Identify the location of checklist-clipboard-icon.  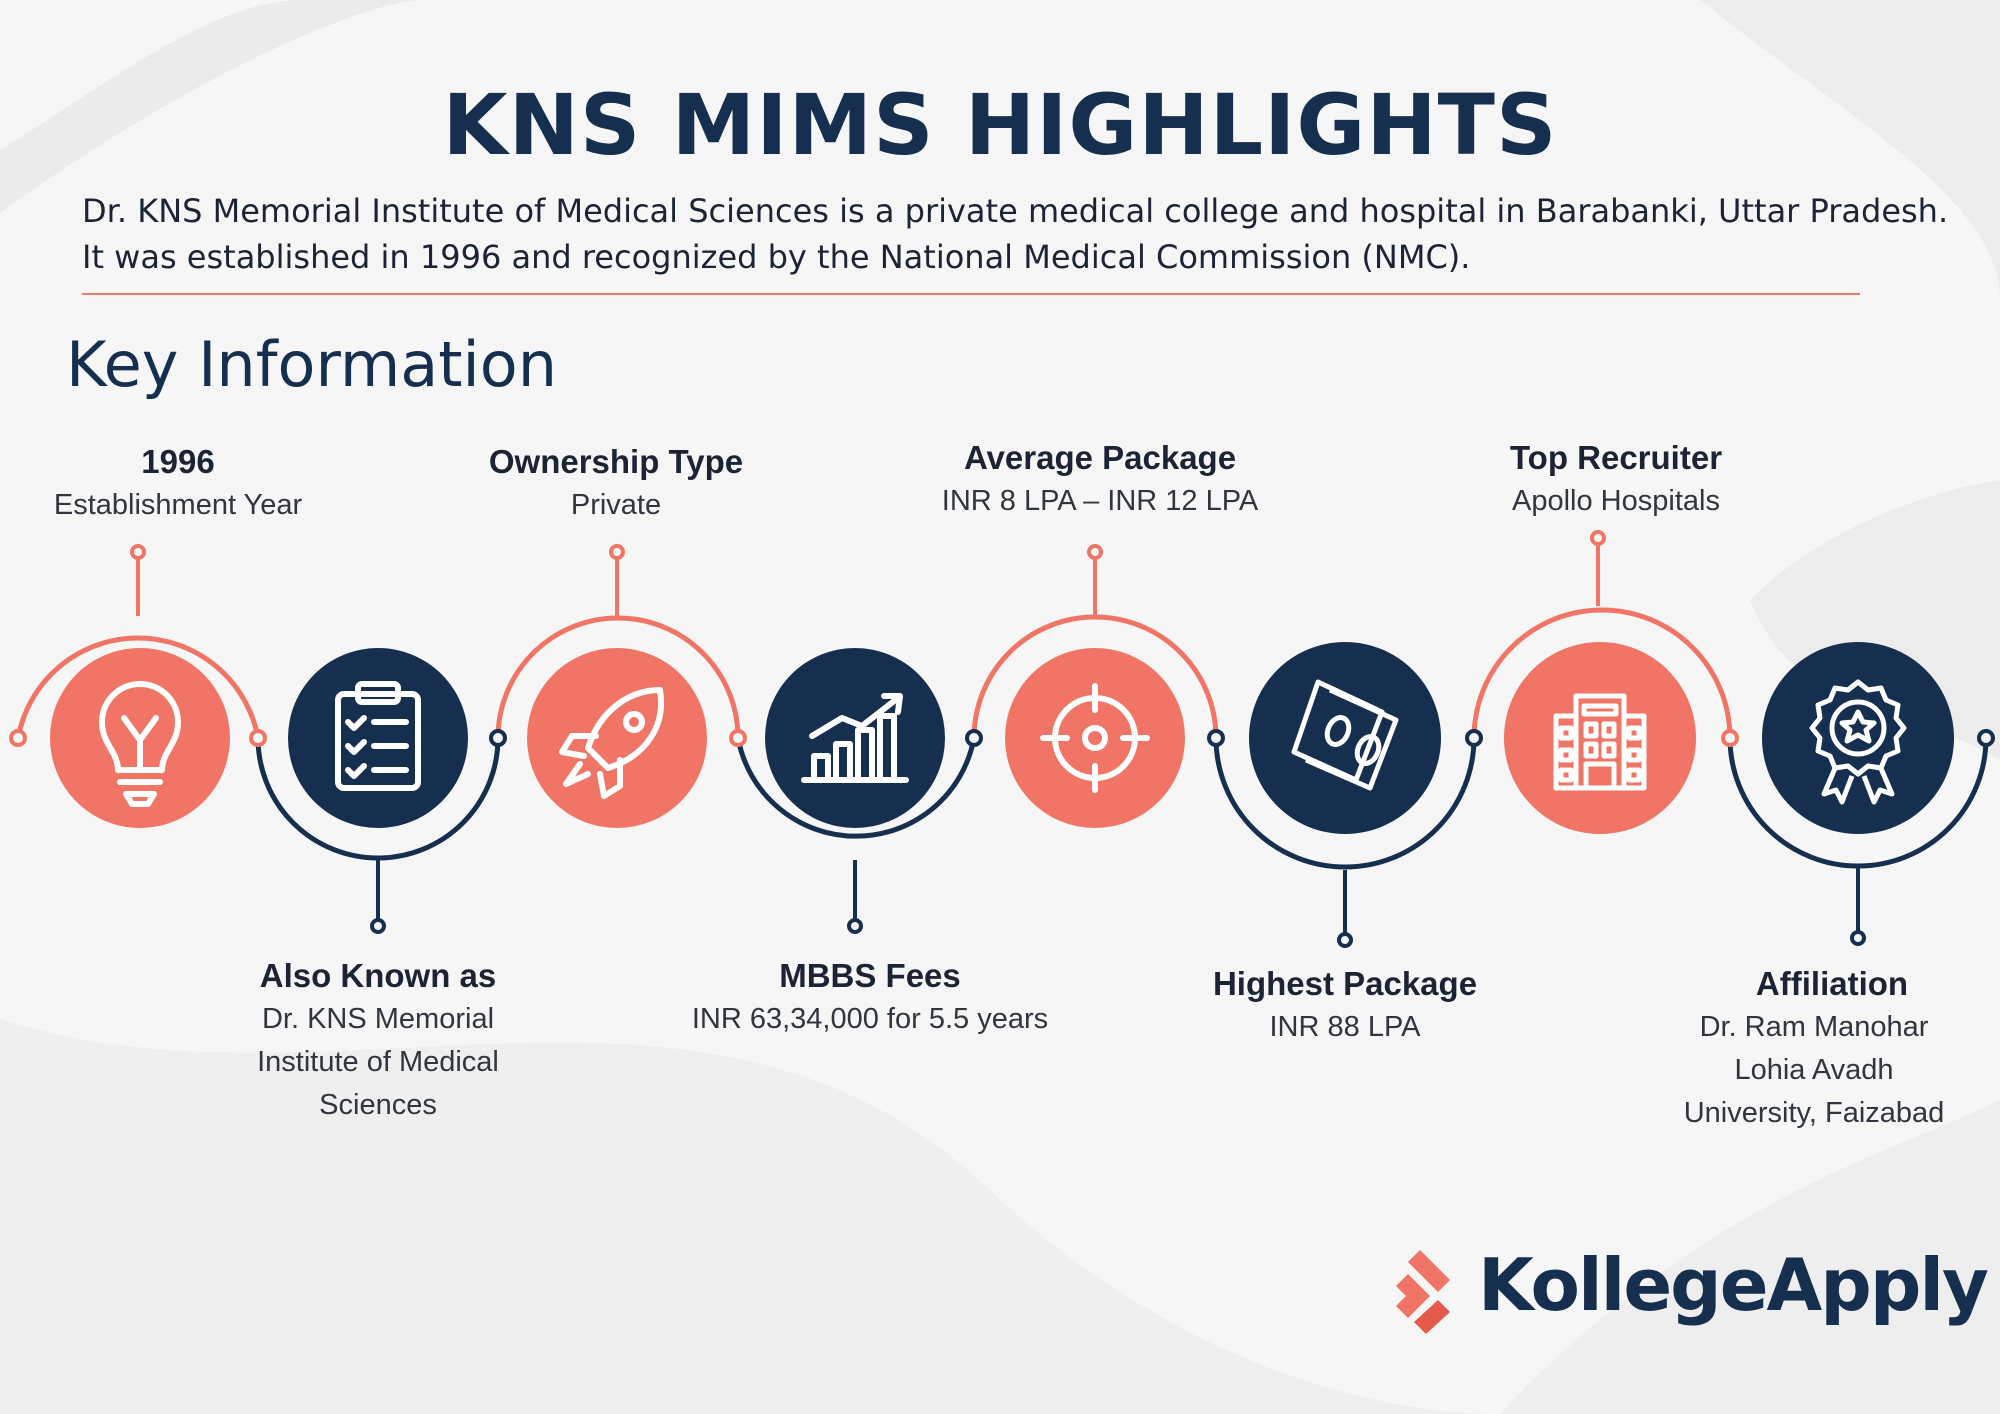
(378, 738).